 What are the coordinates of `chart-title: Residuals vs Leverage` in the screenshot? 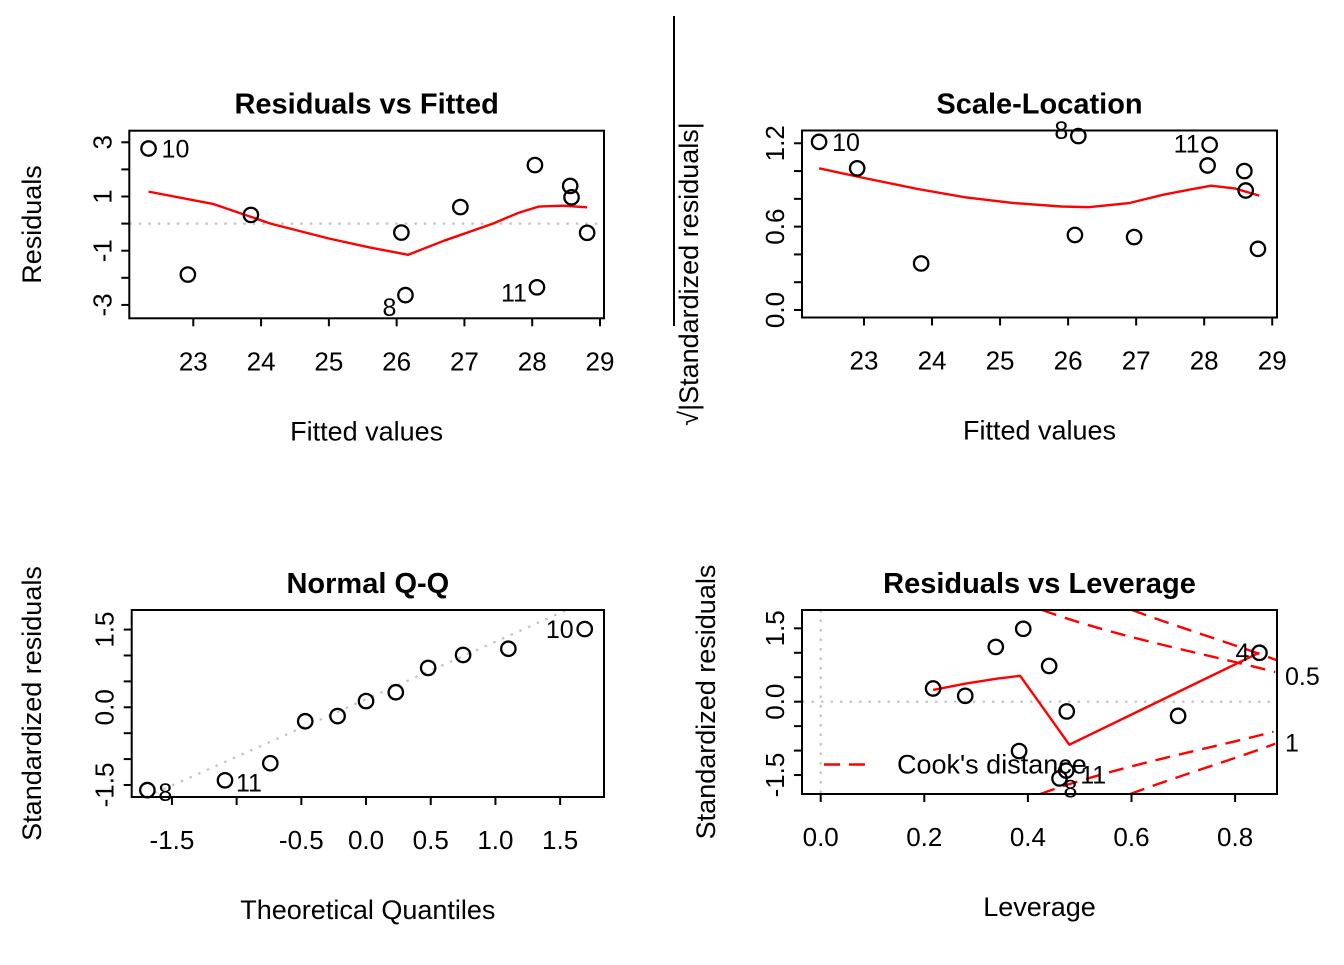 It's located at (1039, 584).